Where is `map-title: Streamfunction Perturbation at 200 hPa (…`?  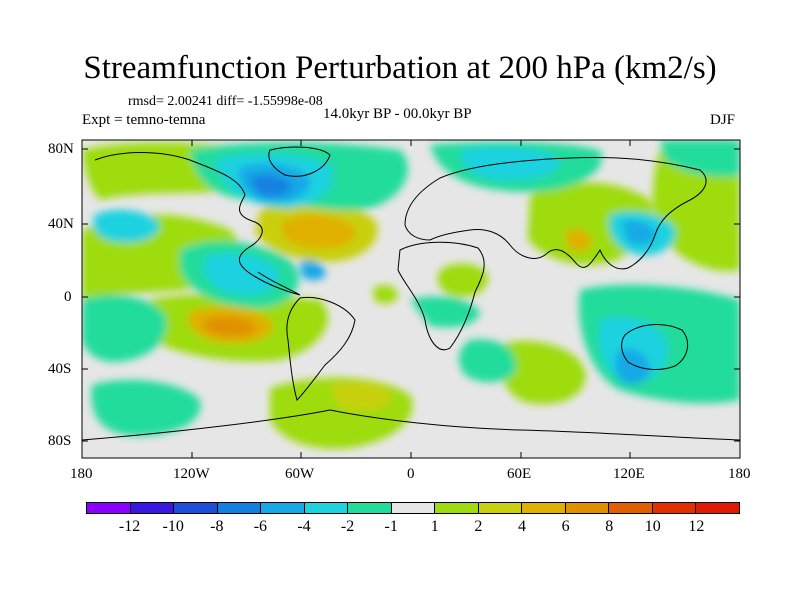 map-title: Streamfunction Perturbation at 200 hPa (… is located at coordinates (400, 68).